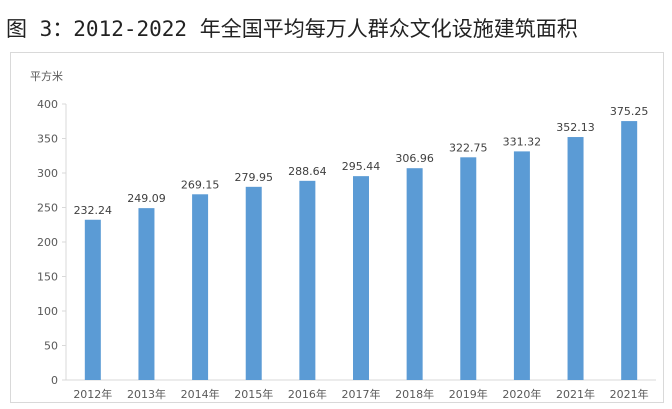 This screenshot has height=409, width=672. What do you see at coordinates (200, 394) in the screenshot?
I see `x-tick-label: 2014年` at bounding box center [200, 394].